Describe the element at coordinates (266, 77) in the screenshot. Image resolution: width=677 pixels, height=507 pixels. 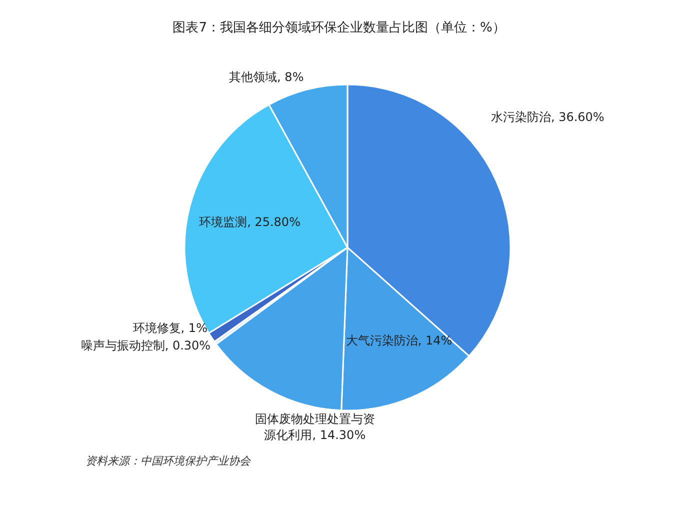
I see `slice-label: 其他领域, 8%` at that location.